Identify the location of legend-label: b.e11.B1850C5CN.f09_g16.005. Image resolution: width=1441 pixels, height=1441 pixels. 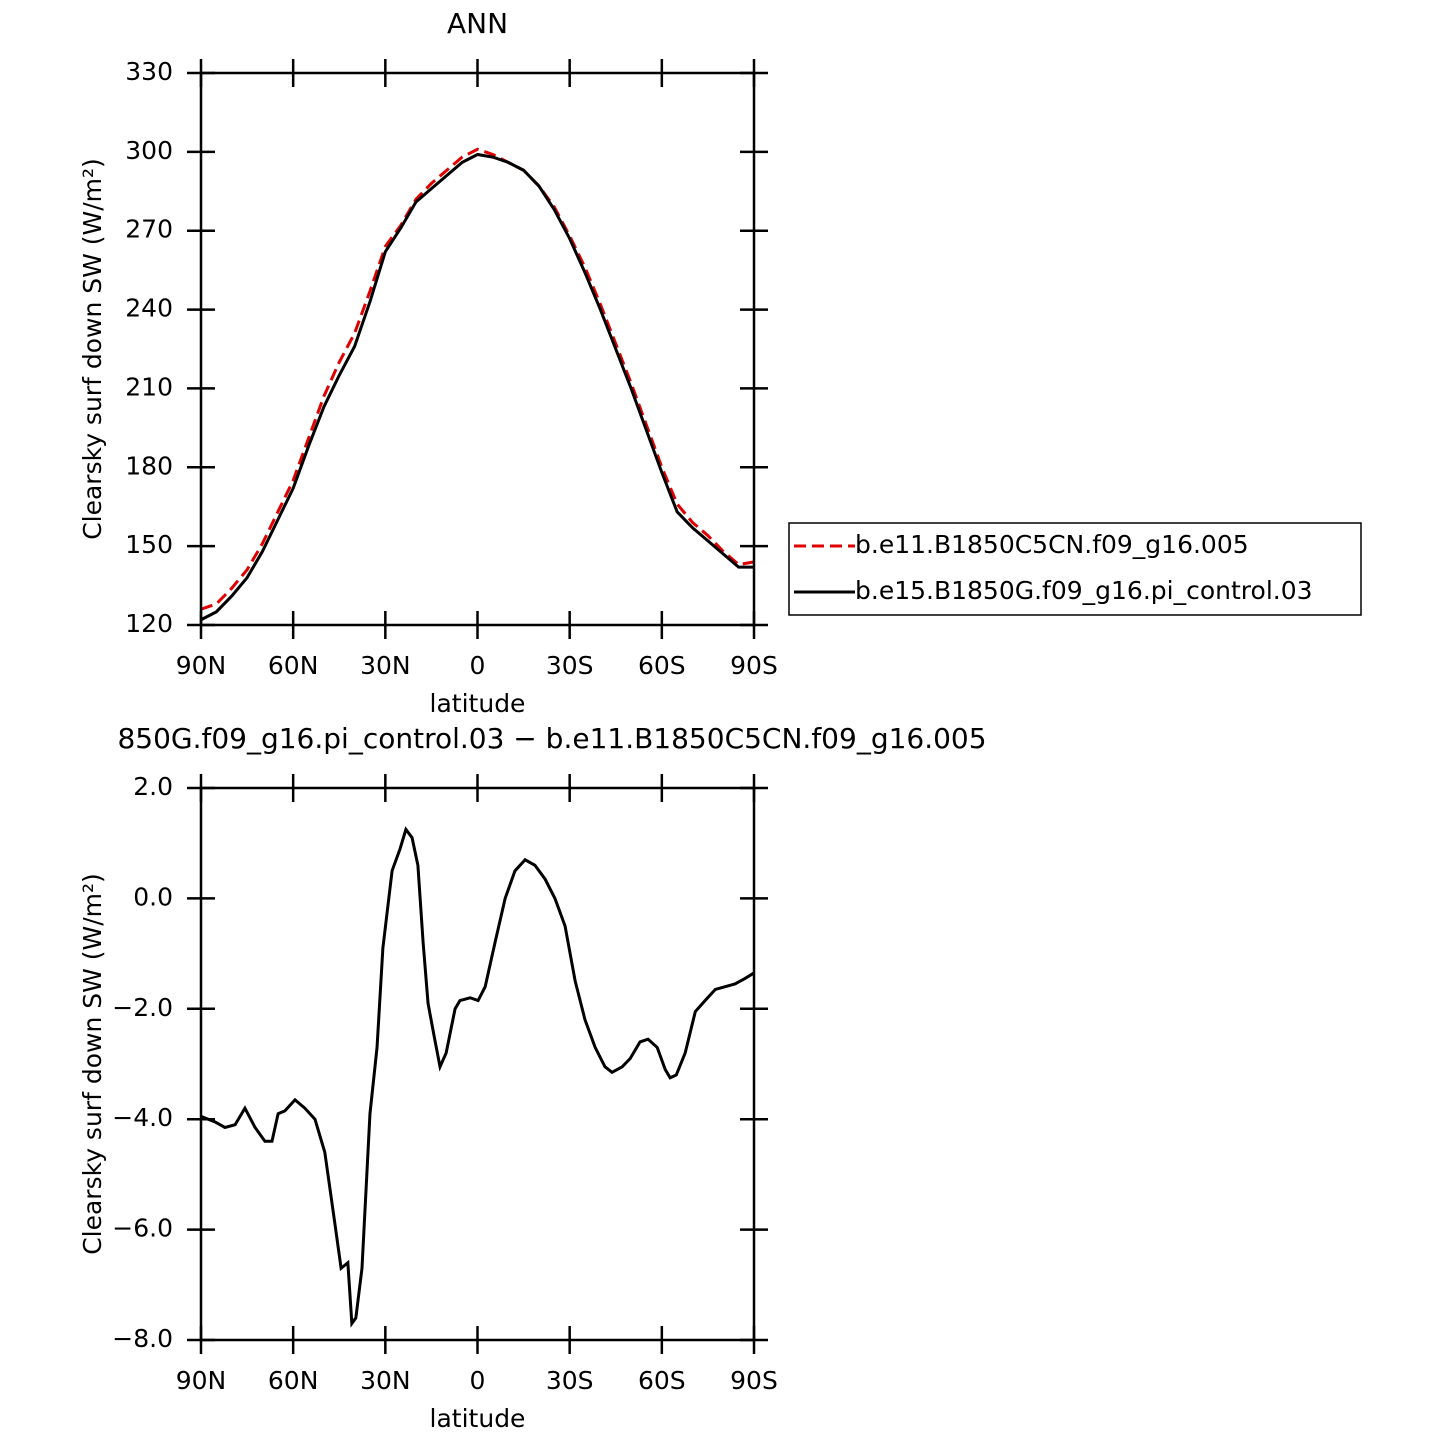
(1052, 544).